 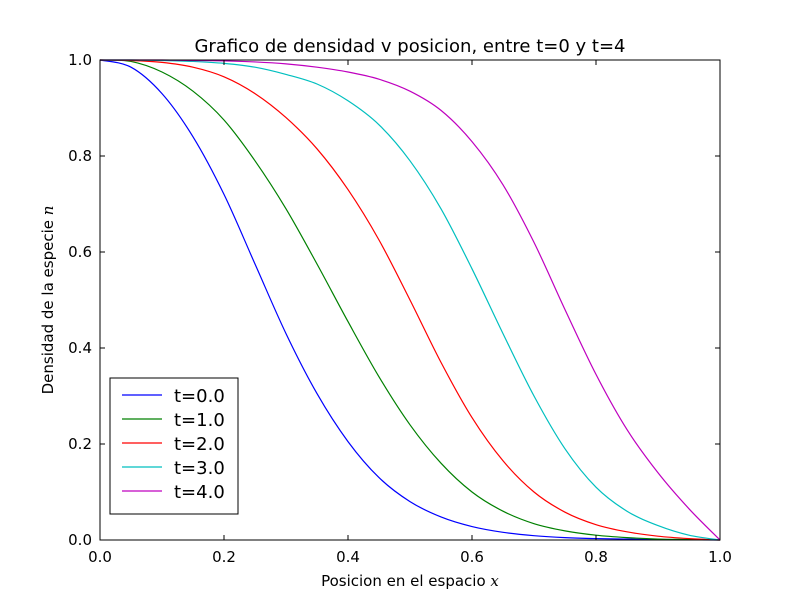 I want to click on x-tick-label: 0.4, so click(x=348, y=557).